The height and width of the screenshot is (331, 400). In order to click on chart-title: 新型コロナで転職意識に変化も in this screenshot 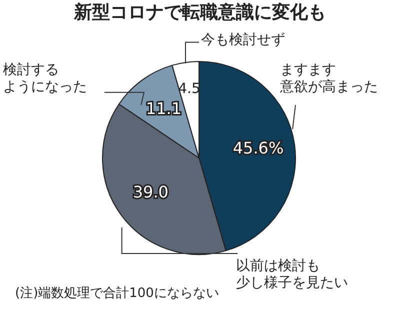, I will do `click(199, 12)`.